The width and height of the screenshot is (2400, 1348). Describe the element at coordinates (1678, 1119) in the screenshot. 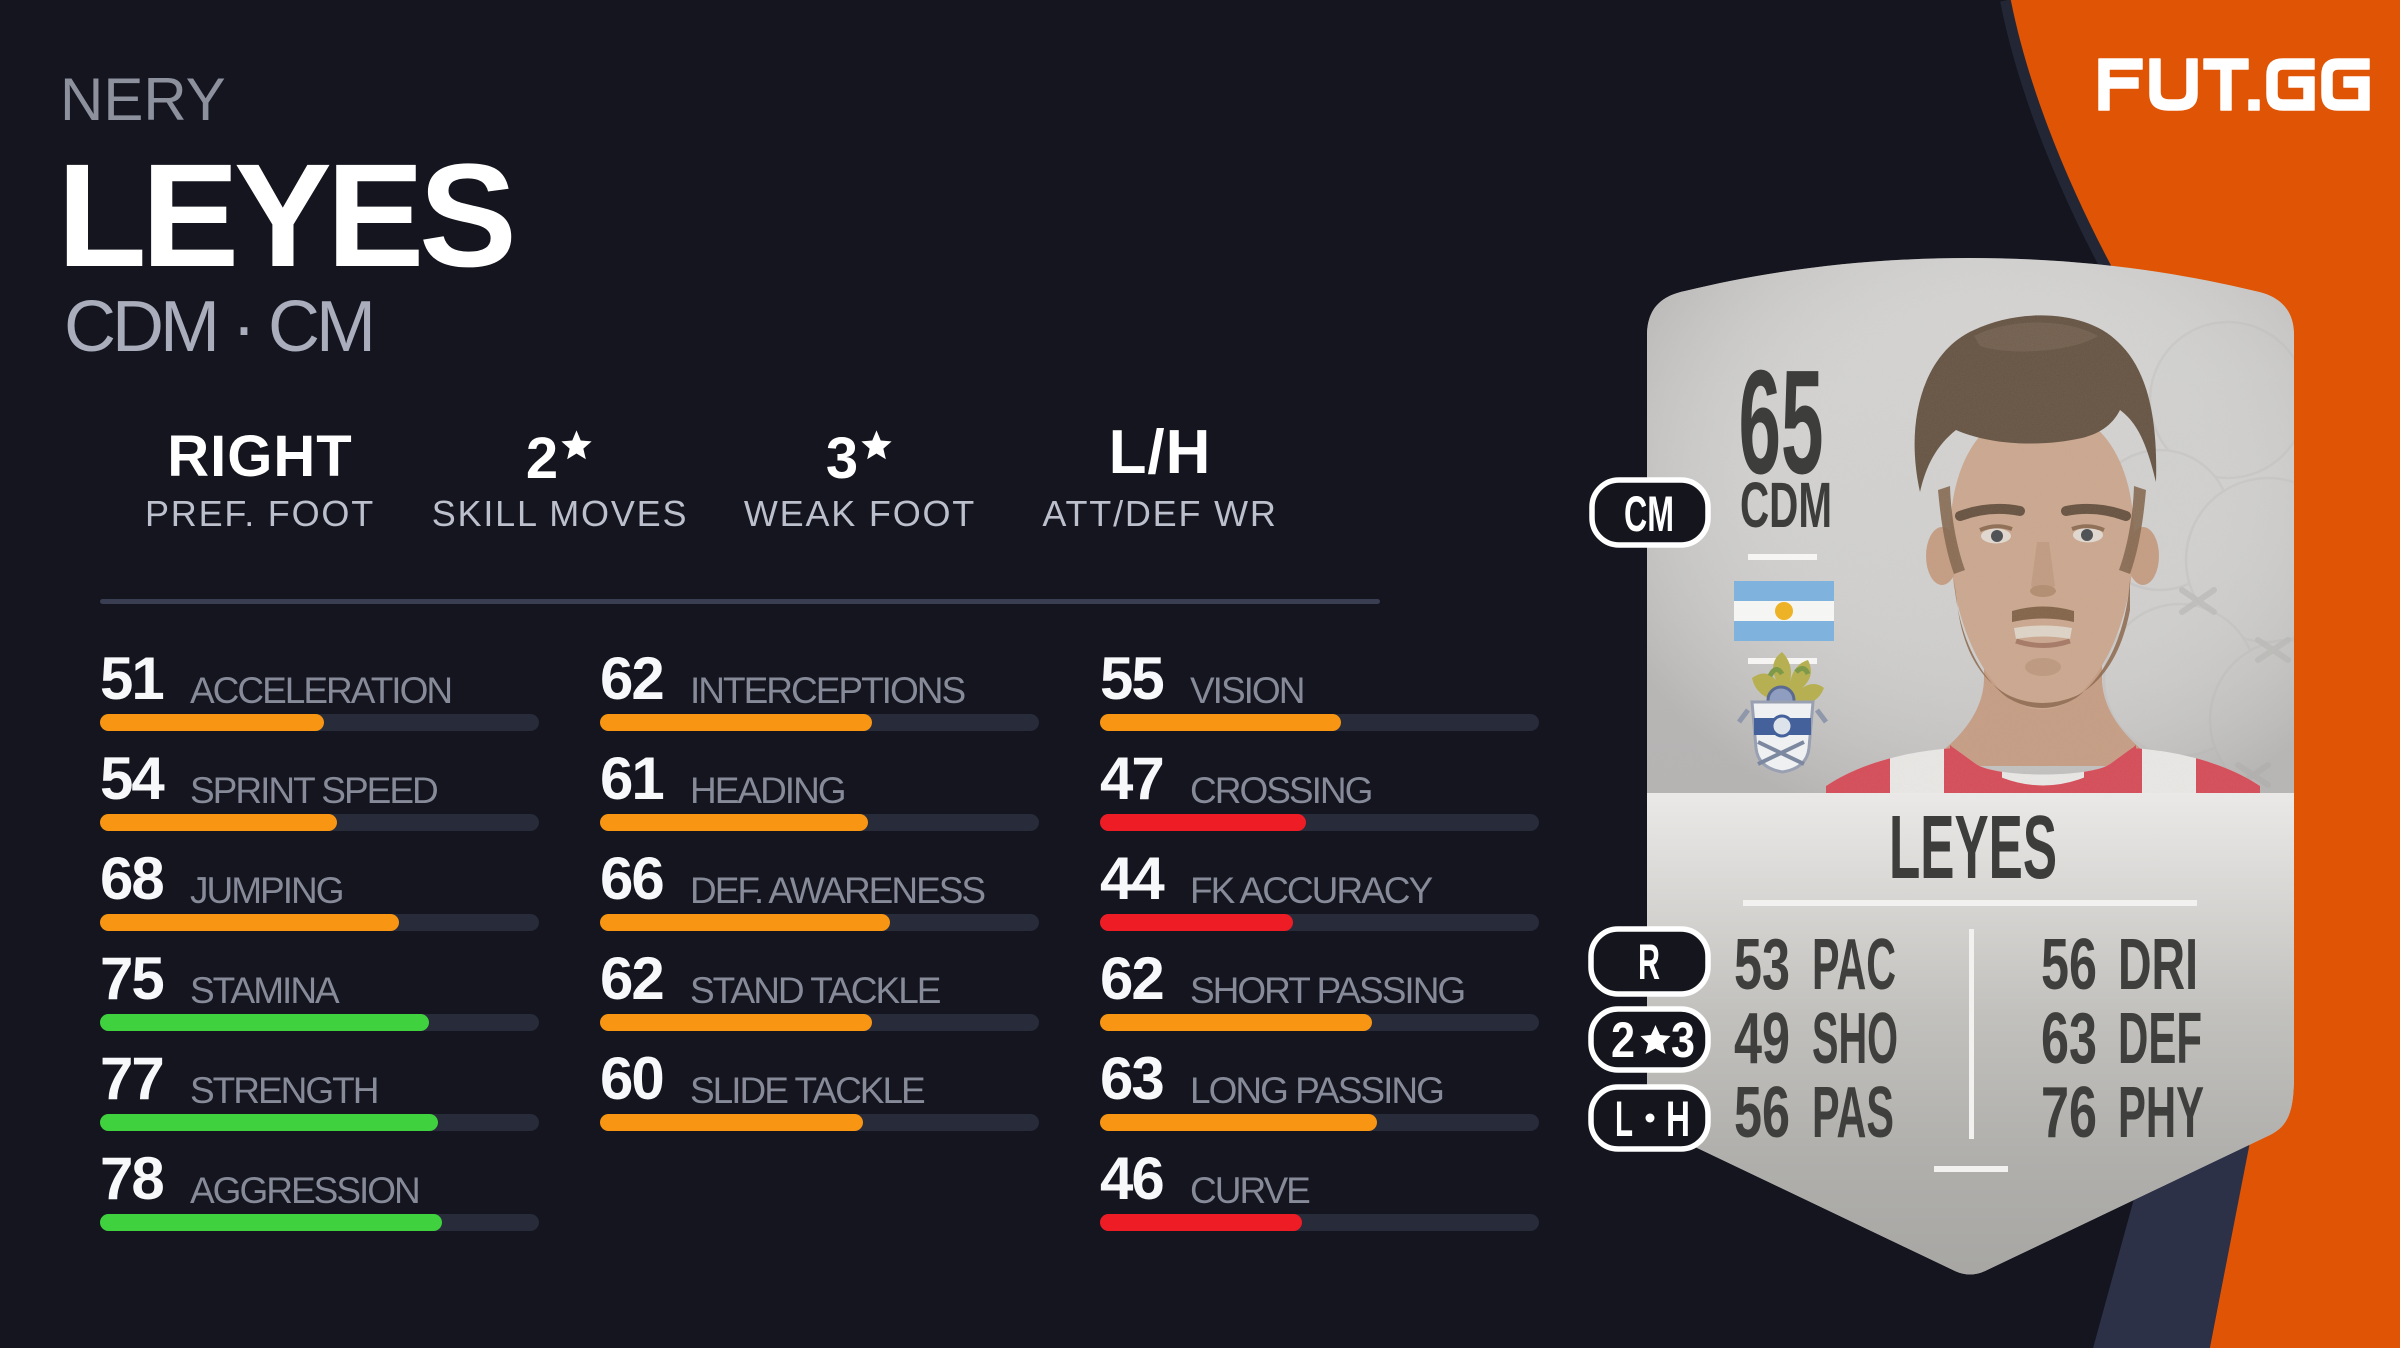

I see `svg-text: H` at that location.